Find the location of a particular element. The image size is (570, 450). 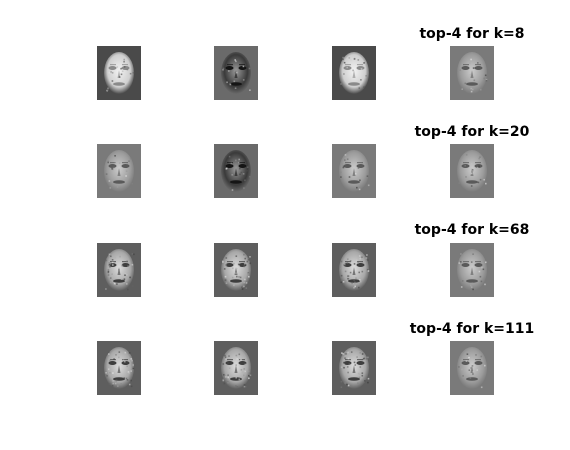

row-title: top-4 for k=20 is located at coordinates (472, 132).